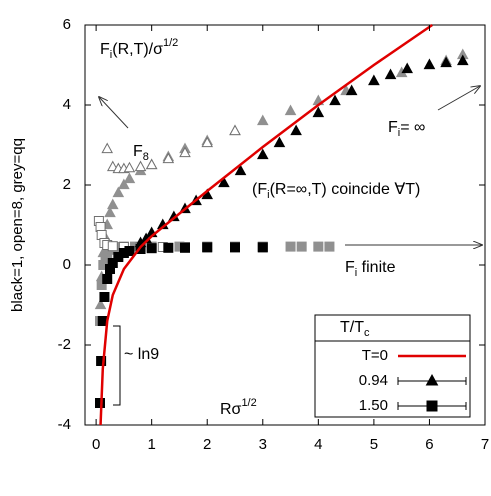 The width and height of the screenshot is (491, 496). I want to click on annotation: ~ ln9, so click(141, 354).